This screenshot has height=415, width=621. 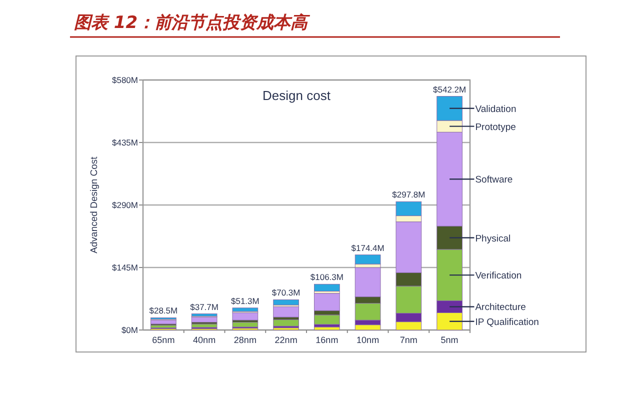 What do you see at coordinates (367, 247) in the screenshot?
I see `total-label: $174.4M` at bounding box center [367, 247].